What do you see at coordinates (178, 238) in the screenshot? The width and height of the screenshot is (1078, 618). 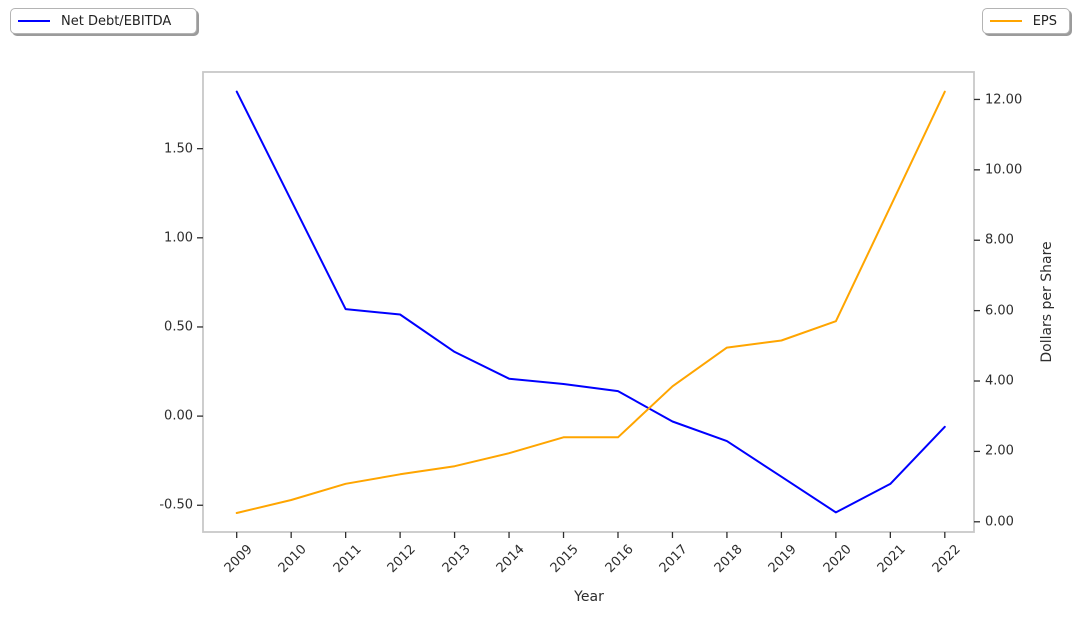 I see `left-tick-label: 1.00` at bounding box center [178, 238].